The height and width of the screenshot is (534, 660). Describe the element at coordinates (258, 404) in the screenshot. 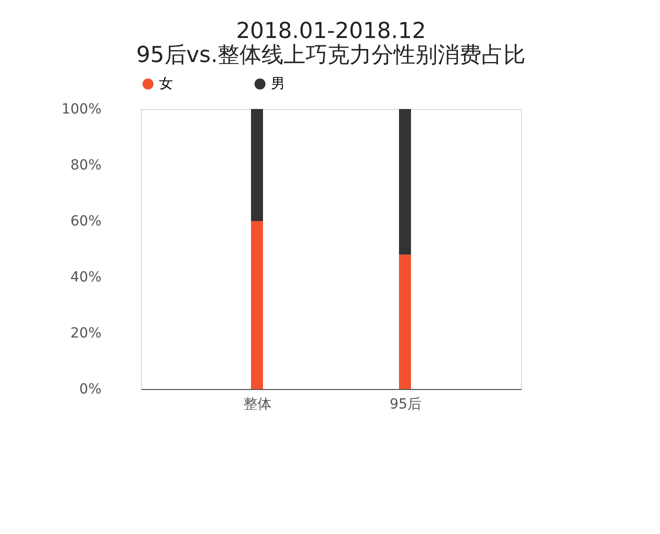

I see `x-tick-label: 整体` at that location.